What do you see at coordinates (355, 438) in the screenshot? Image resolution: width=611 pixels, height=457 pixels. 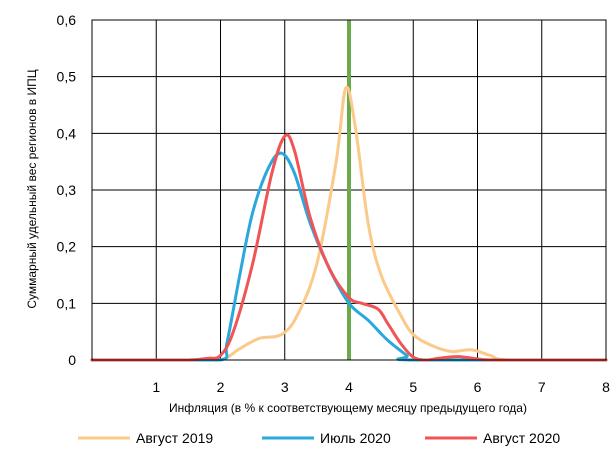 I see `legend-label: Июль 2020` at bounding box center [355, 438].